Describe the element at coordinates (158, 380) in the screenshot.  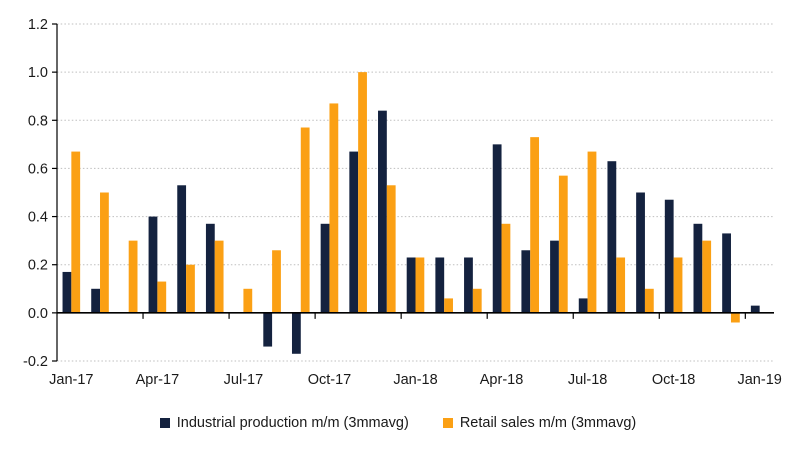
I see `x-axis-label: Apr-17` at that location.